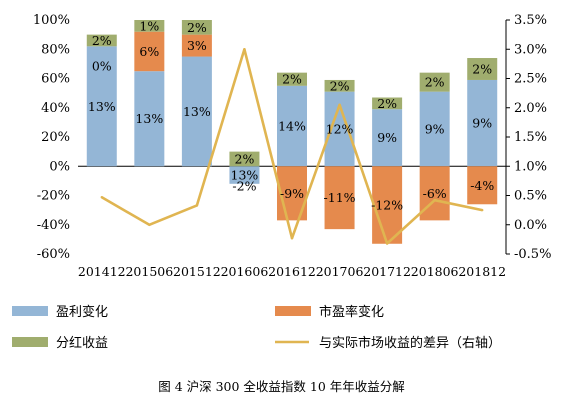 The height and width of the screenshot is (400, 563). I want to click on x-tick-label: 201706, so click(340, 271).